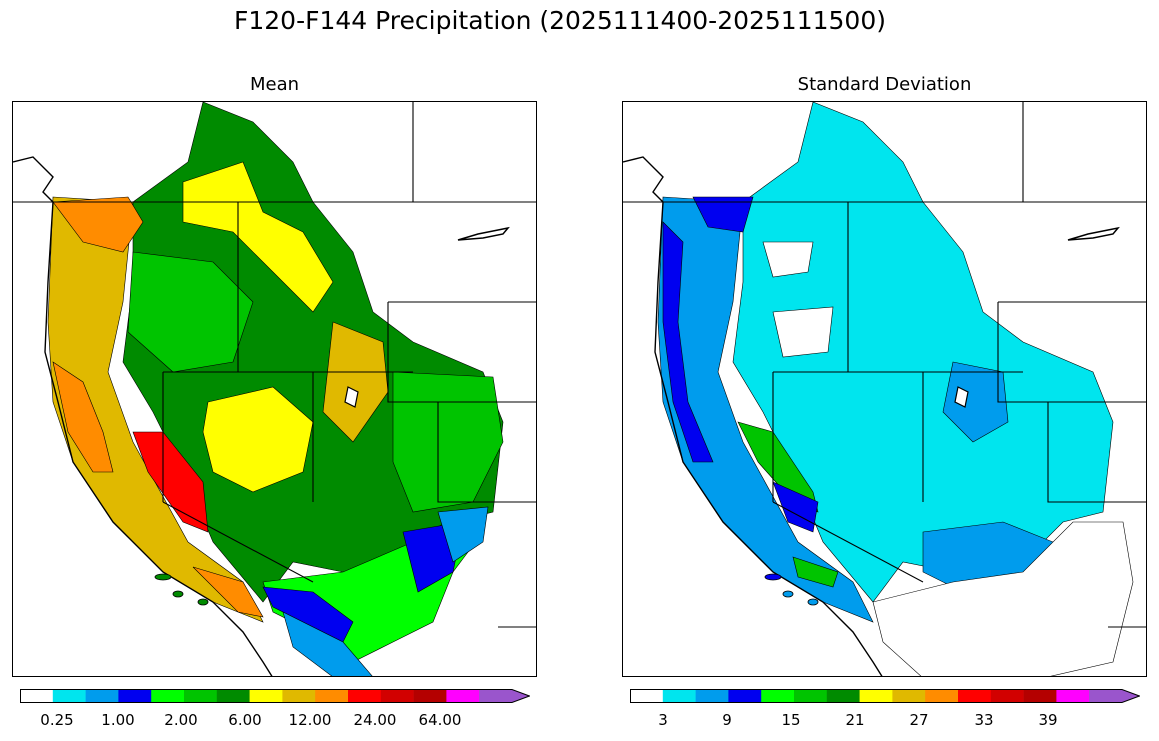 Image resolution: width=1159 pixels, height=741 pixels. I want to click on mean-colorbar-tick-label: 64.00, so click(440, 720).